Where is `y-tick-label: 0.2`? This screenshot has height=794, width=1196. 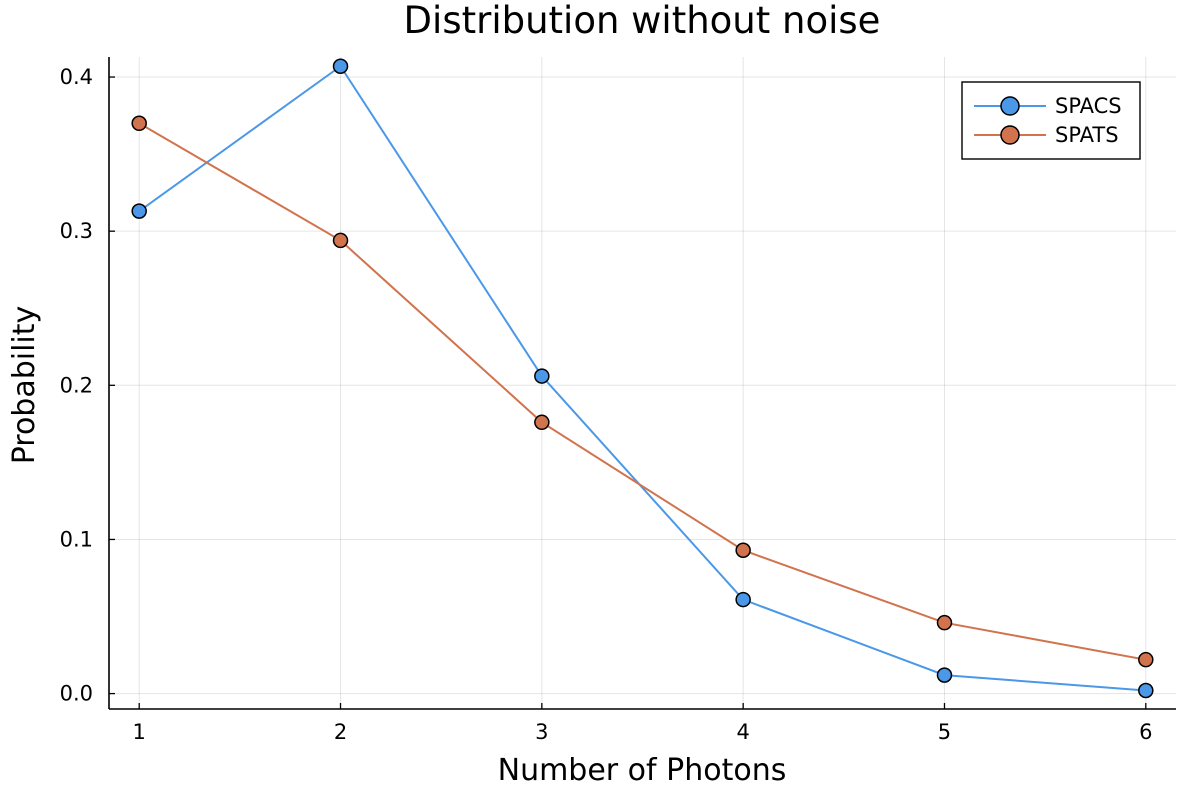
y-tick-label: 0.2 is located at coordinates (76, 385).